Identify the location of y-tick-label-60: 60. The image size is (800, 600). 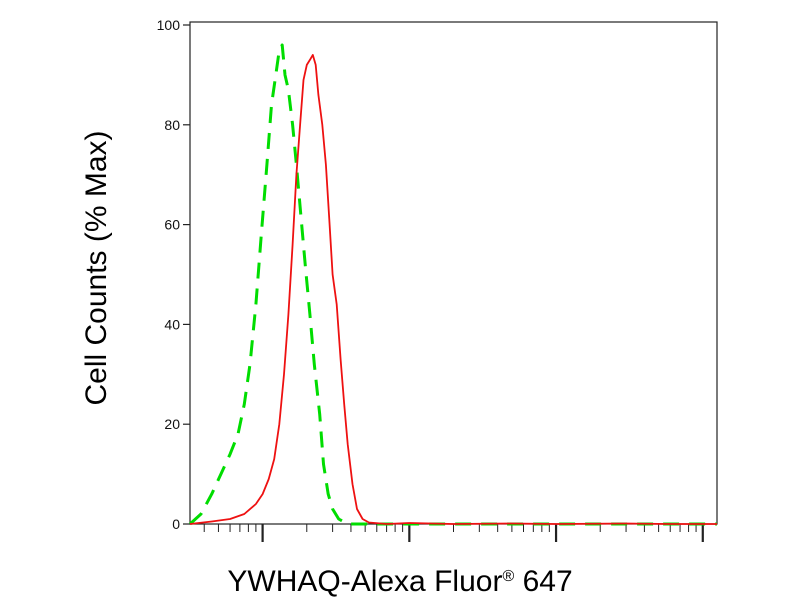
(172, 225).